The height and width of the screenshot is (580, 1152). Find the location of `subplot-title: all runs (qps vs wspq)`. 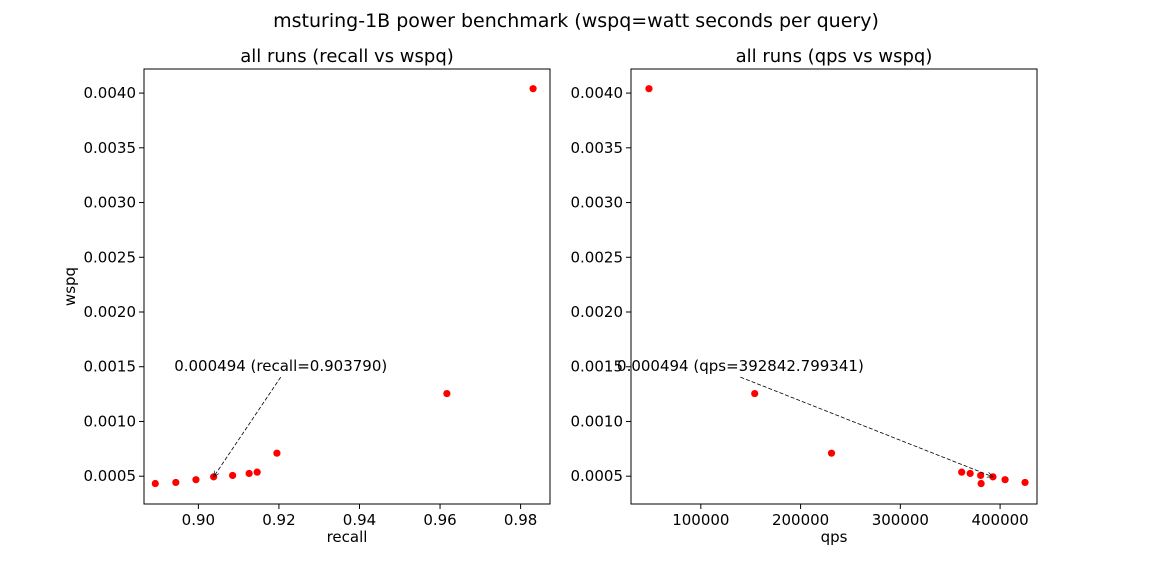

subplot-title: all runs (qps vs wspq) is located at coordinates (834, 56).